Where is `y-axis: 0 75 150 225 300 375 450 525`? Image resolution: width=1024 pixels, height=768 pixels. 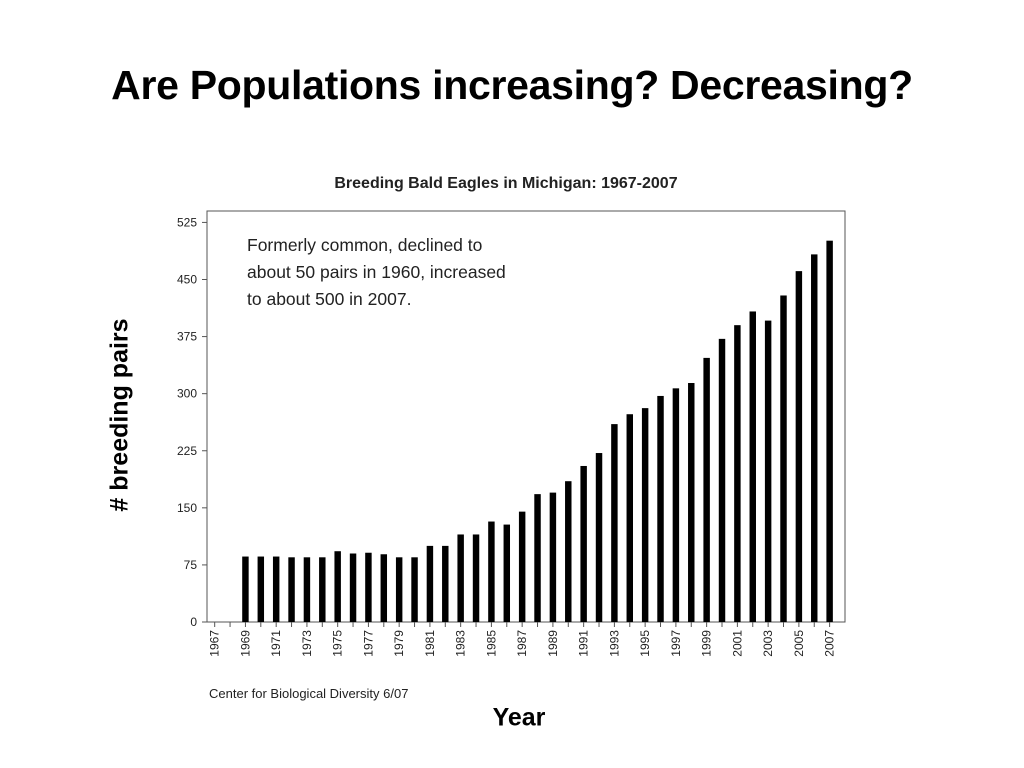
y-axis: 0 75 150 225 300 375 450 525 is located at coordinates (192, 422).